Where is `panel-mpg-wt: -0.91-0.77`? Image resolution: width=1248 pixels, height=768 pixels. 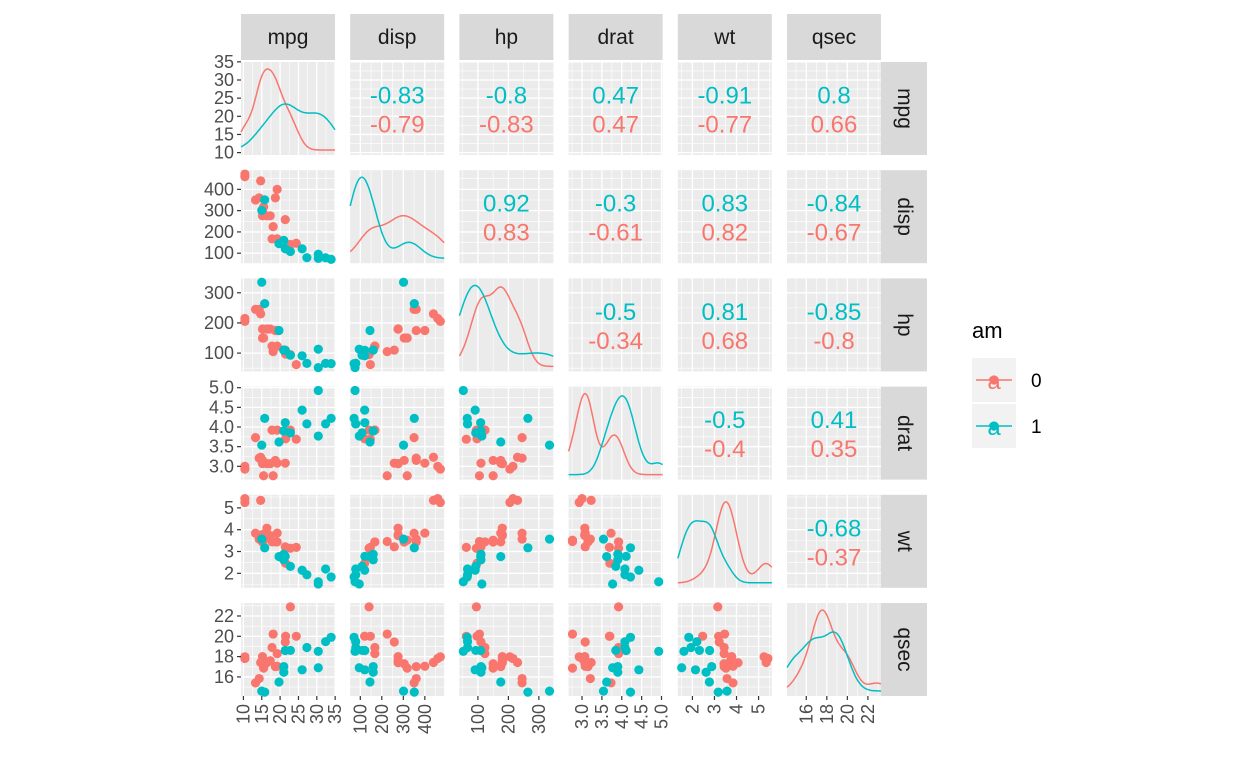 panel-mpg-wt: -0.91-0.77 is located at coordinates (724, 108).